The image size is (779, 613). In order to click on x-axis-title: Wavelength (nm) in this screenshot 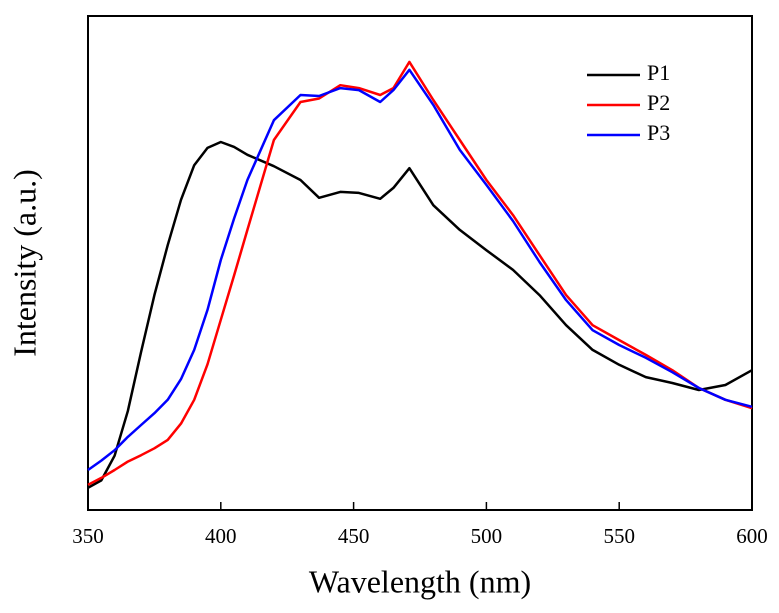, I will do `click(420, 581)`.